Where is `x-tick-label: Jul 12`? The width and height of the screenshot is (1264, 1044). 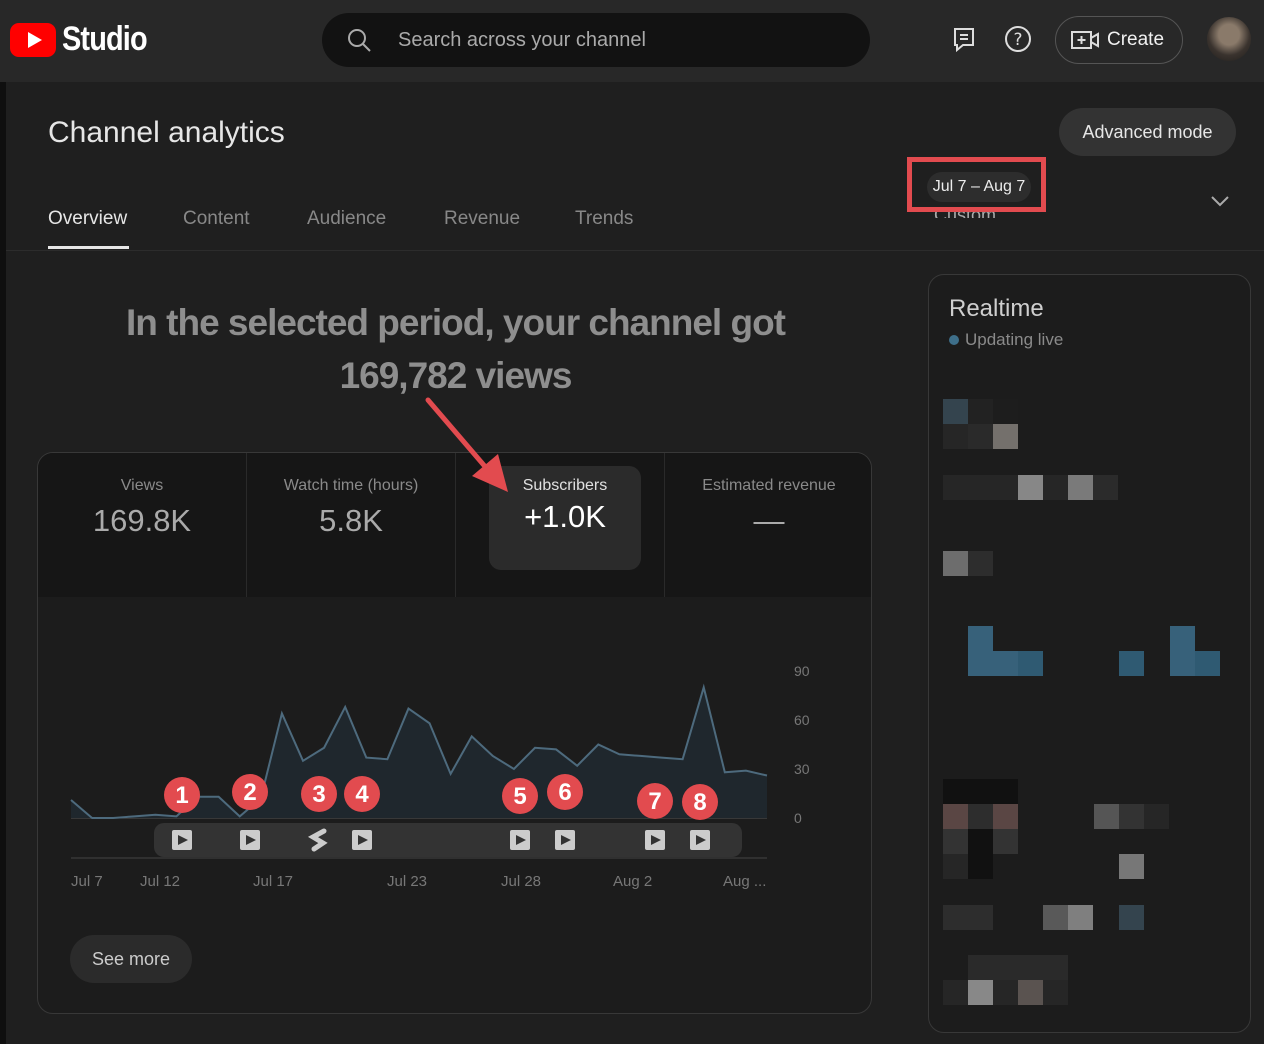 x-tick-label: Jul 12 is located at coordinates (160, 881).